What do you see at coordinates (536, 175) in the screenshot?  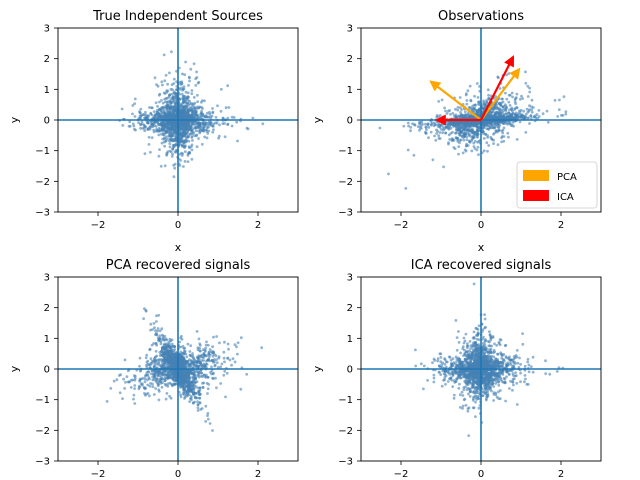 I see `legend-swatch-pca` at bounding box center [536, 175].